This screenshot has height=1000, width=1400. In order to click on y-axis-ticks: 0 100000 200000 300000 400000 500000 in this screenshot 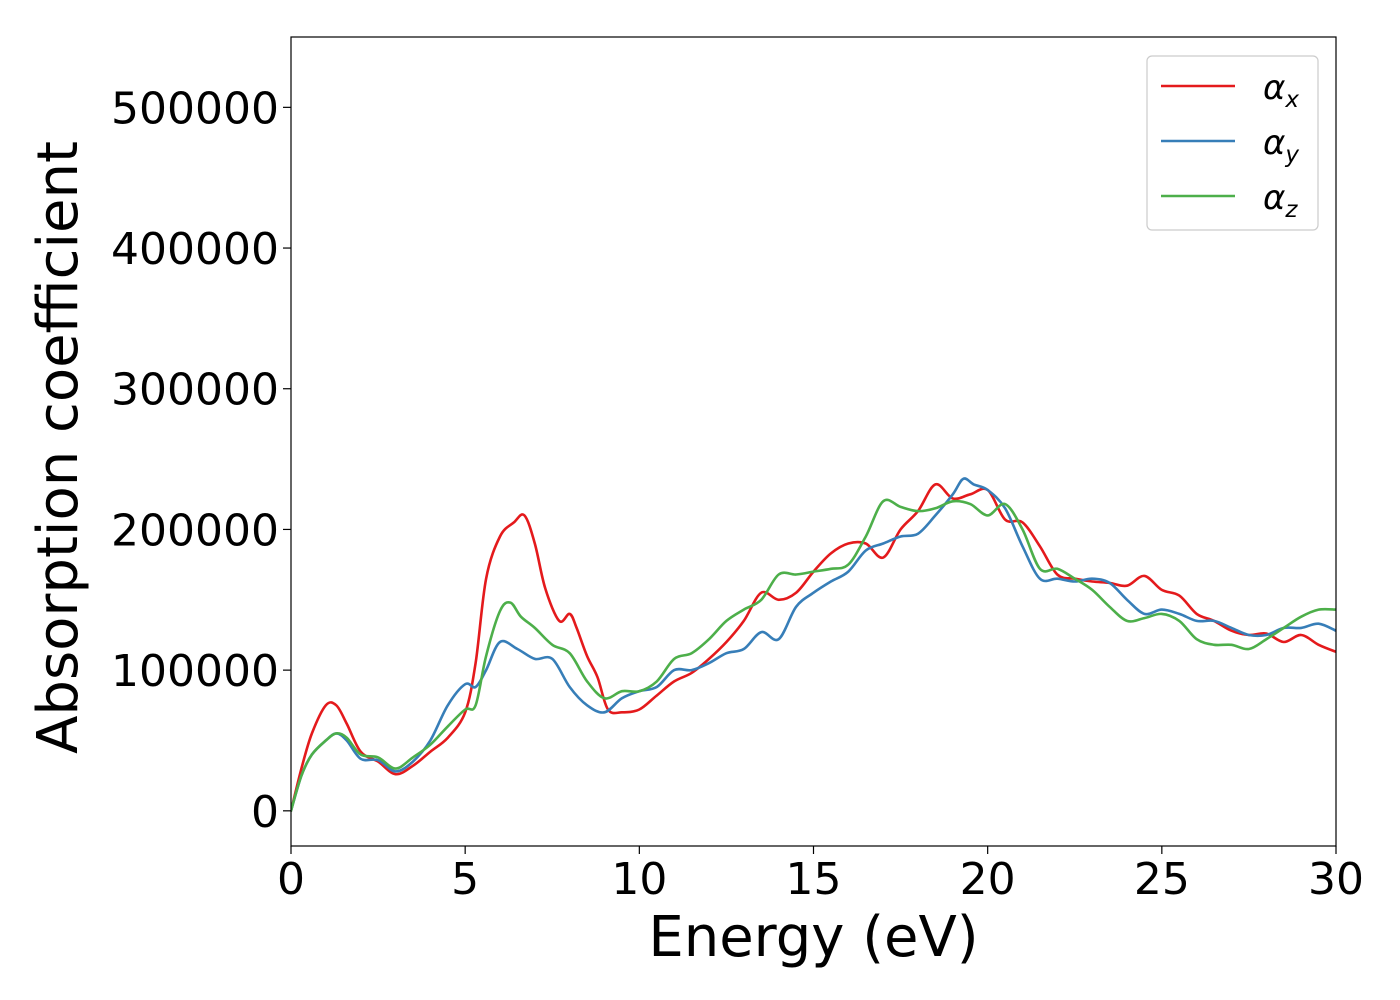, I will do `click(201, 460)`.